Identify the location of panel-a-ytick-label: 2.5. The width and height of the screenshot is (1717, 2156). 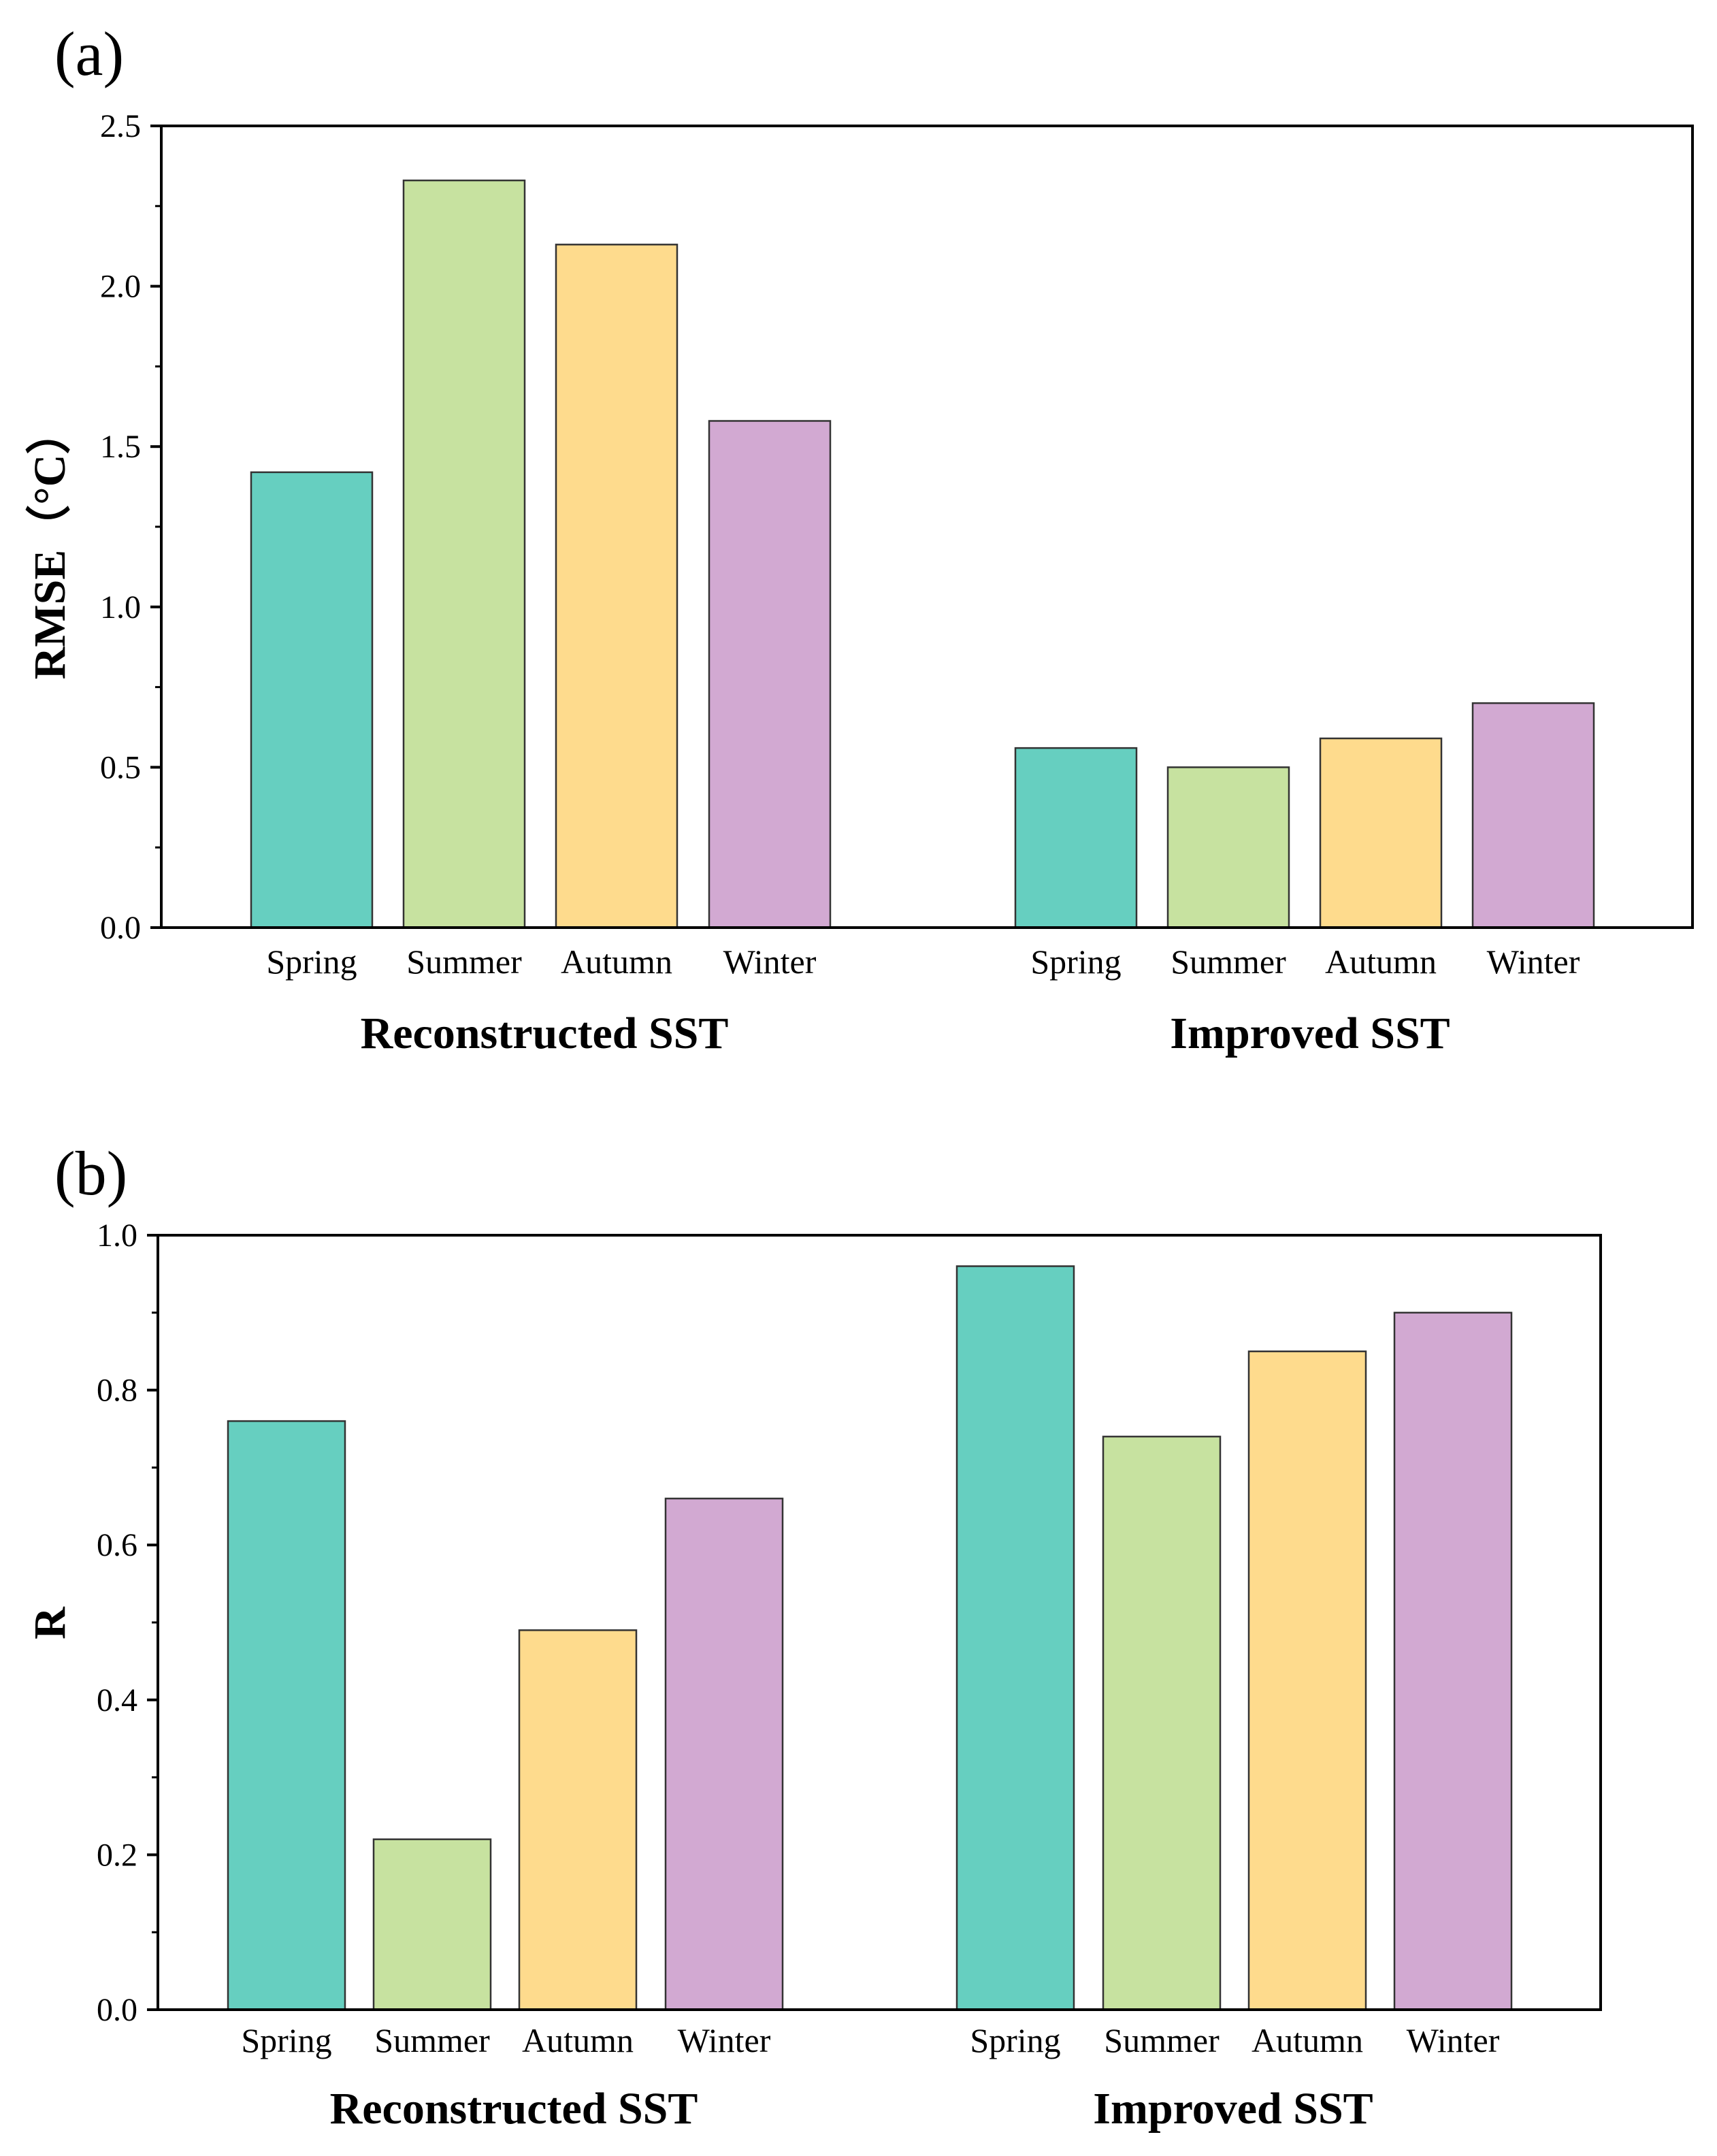
(120, 126).